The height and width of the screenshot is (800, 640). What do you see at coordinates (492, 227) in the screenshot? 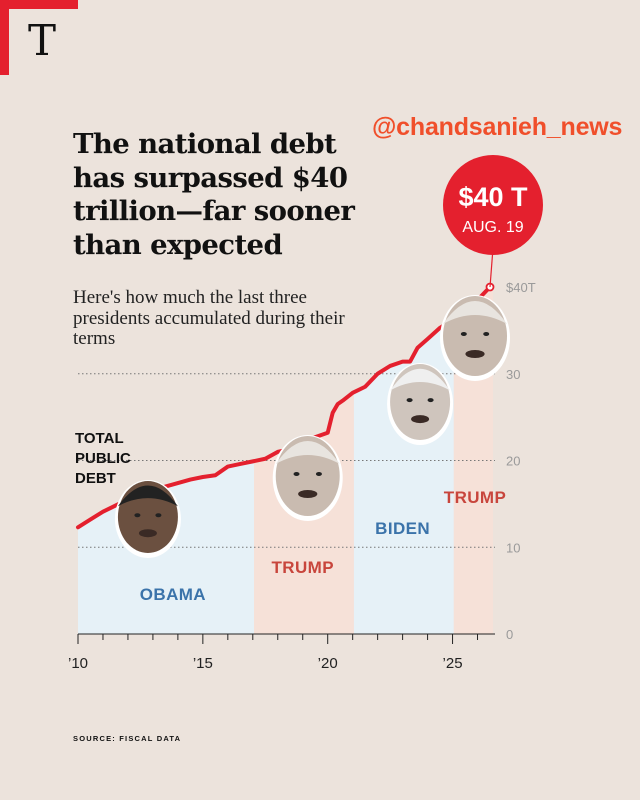
I see `callout-date: AUG. 19` at bounding box center [492, 227].